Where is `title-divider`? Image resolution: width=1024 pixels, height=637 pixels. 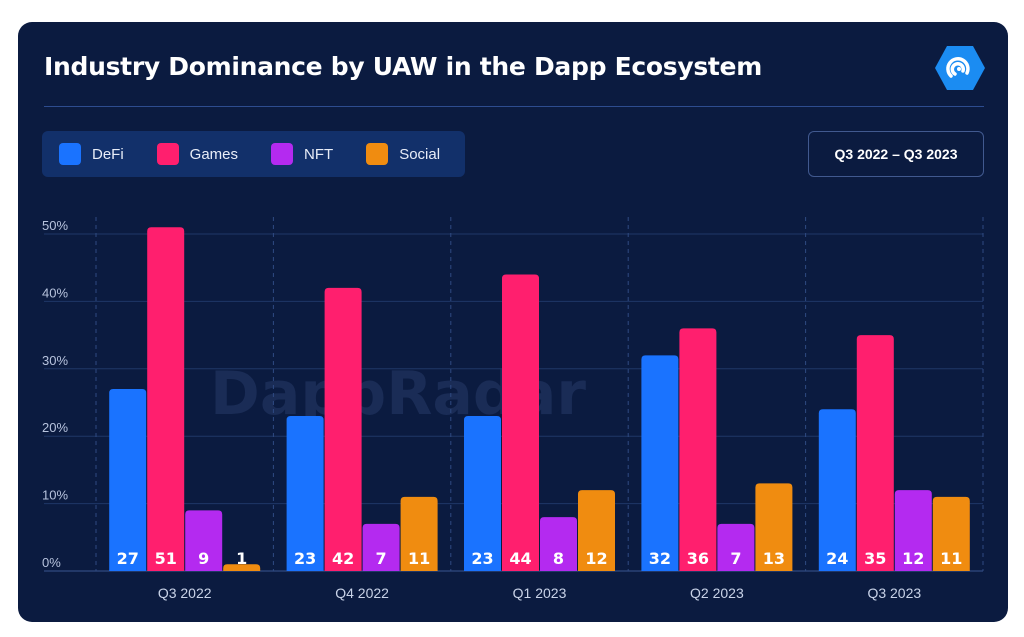
title-divider is located at coordinates (514, 106).